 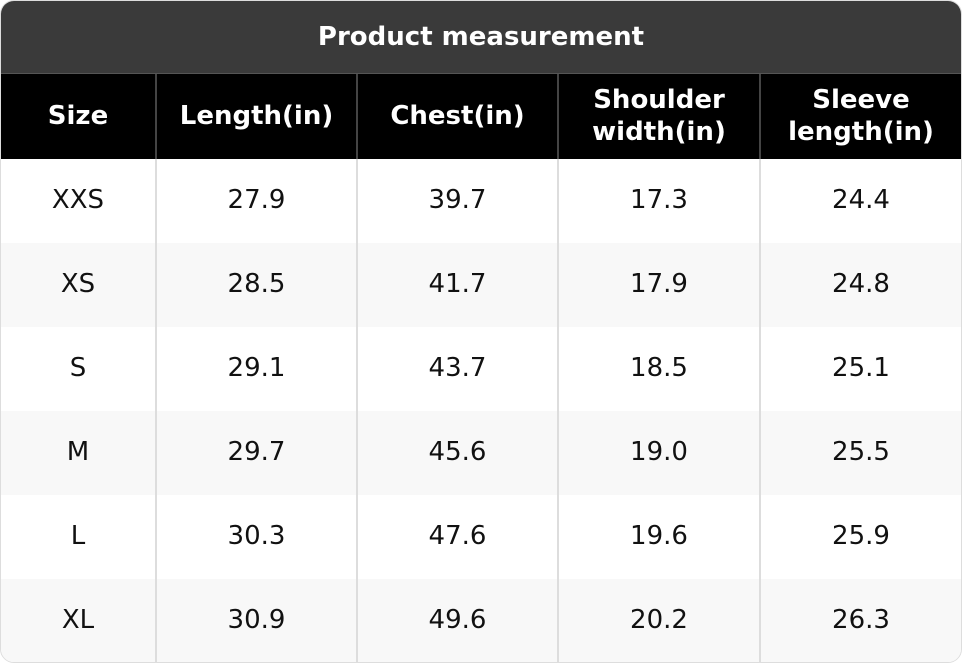 I want to click on table-cell: 20.2, so click(x=658, y=620).